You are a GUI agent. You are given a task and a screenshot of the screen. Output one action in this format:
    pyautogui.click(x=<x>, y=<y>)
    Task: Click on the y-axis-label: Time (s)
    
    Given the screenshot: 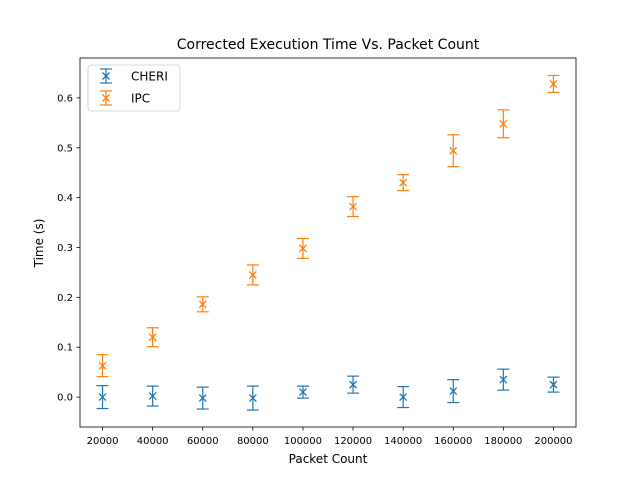 What is the action you would take?
    pyautogui.click(x=39, y=244)
    